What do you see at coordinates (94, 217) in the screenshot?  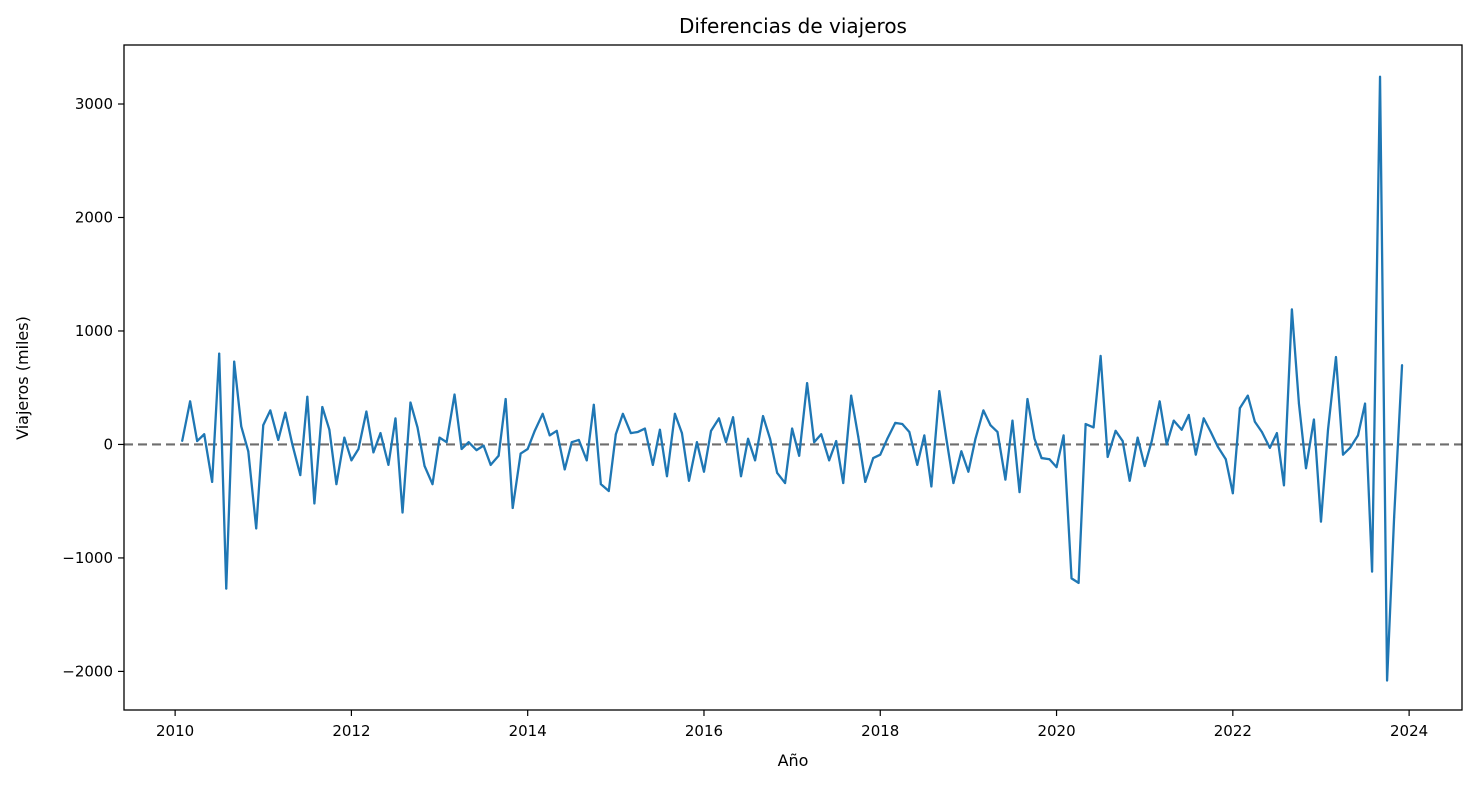 I see `y-tick-label: 2000` at bounding box center [94, 217].